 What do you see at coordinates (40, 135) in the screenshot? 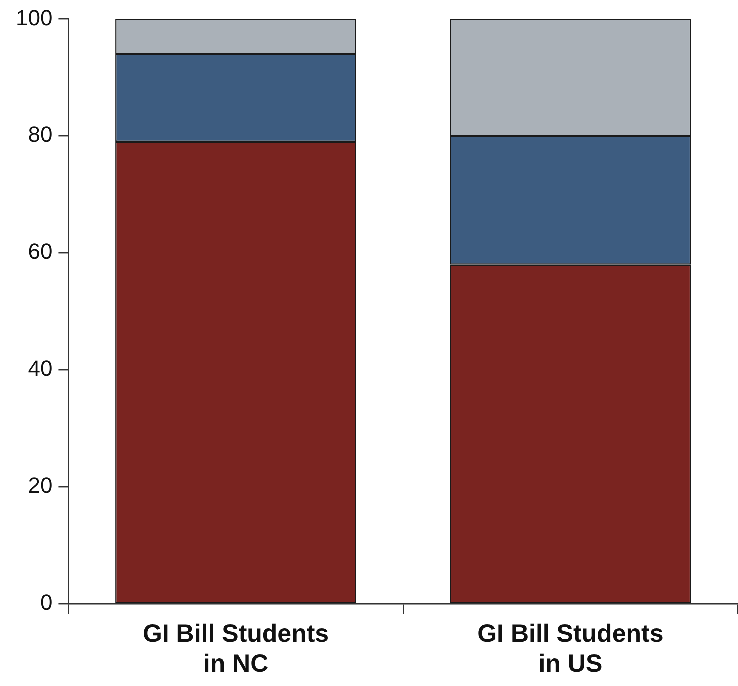
I see `y-tick-label: 80` at bounding box center [40, 135].